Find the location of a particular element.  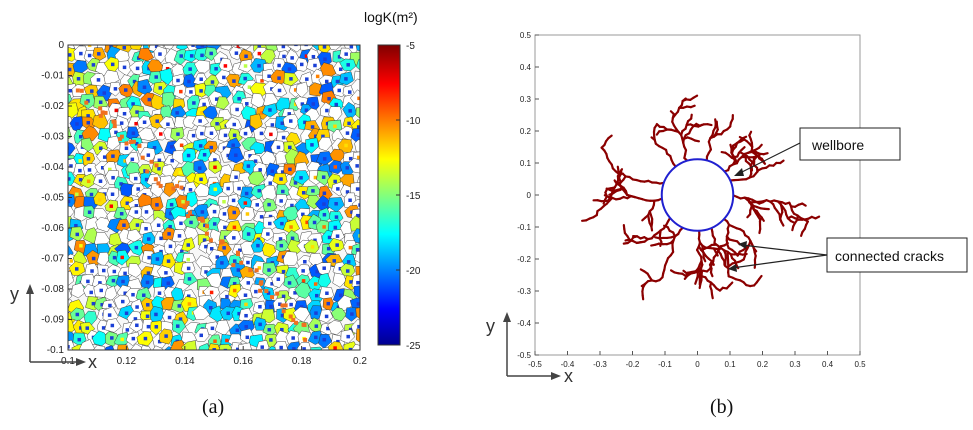

x-tick-label-b: -0.2 is located at coordinates (633, 364).